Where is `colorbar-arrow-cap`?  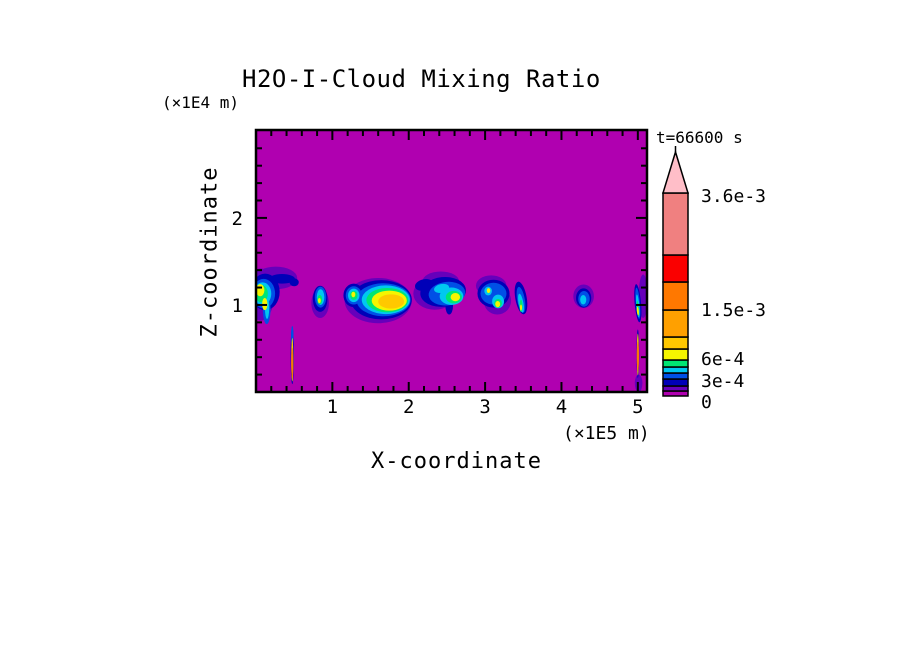 colorbar-arrow-cap is located at coordinates (675, 171).